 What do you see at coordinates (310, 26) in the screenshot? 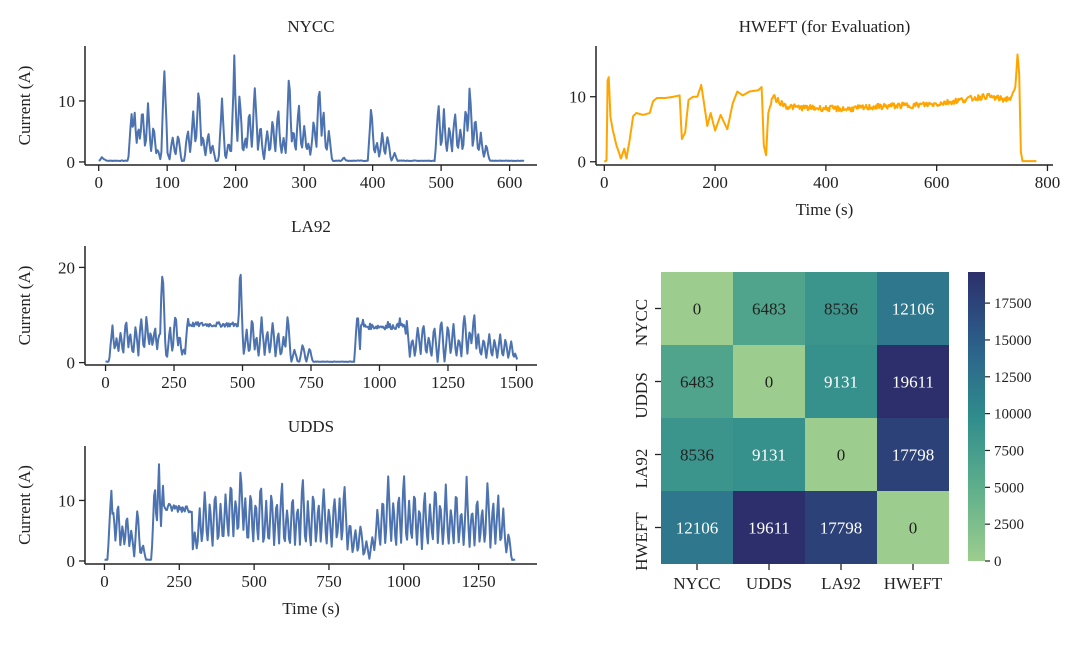
I see `chart-title-nycc: NYCC` at bounding box center [310, 26].